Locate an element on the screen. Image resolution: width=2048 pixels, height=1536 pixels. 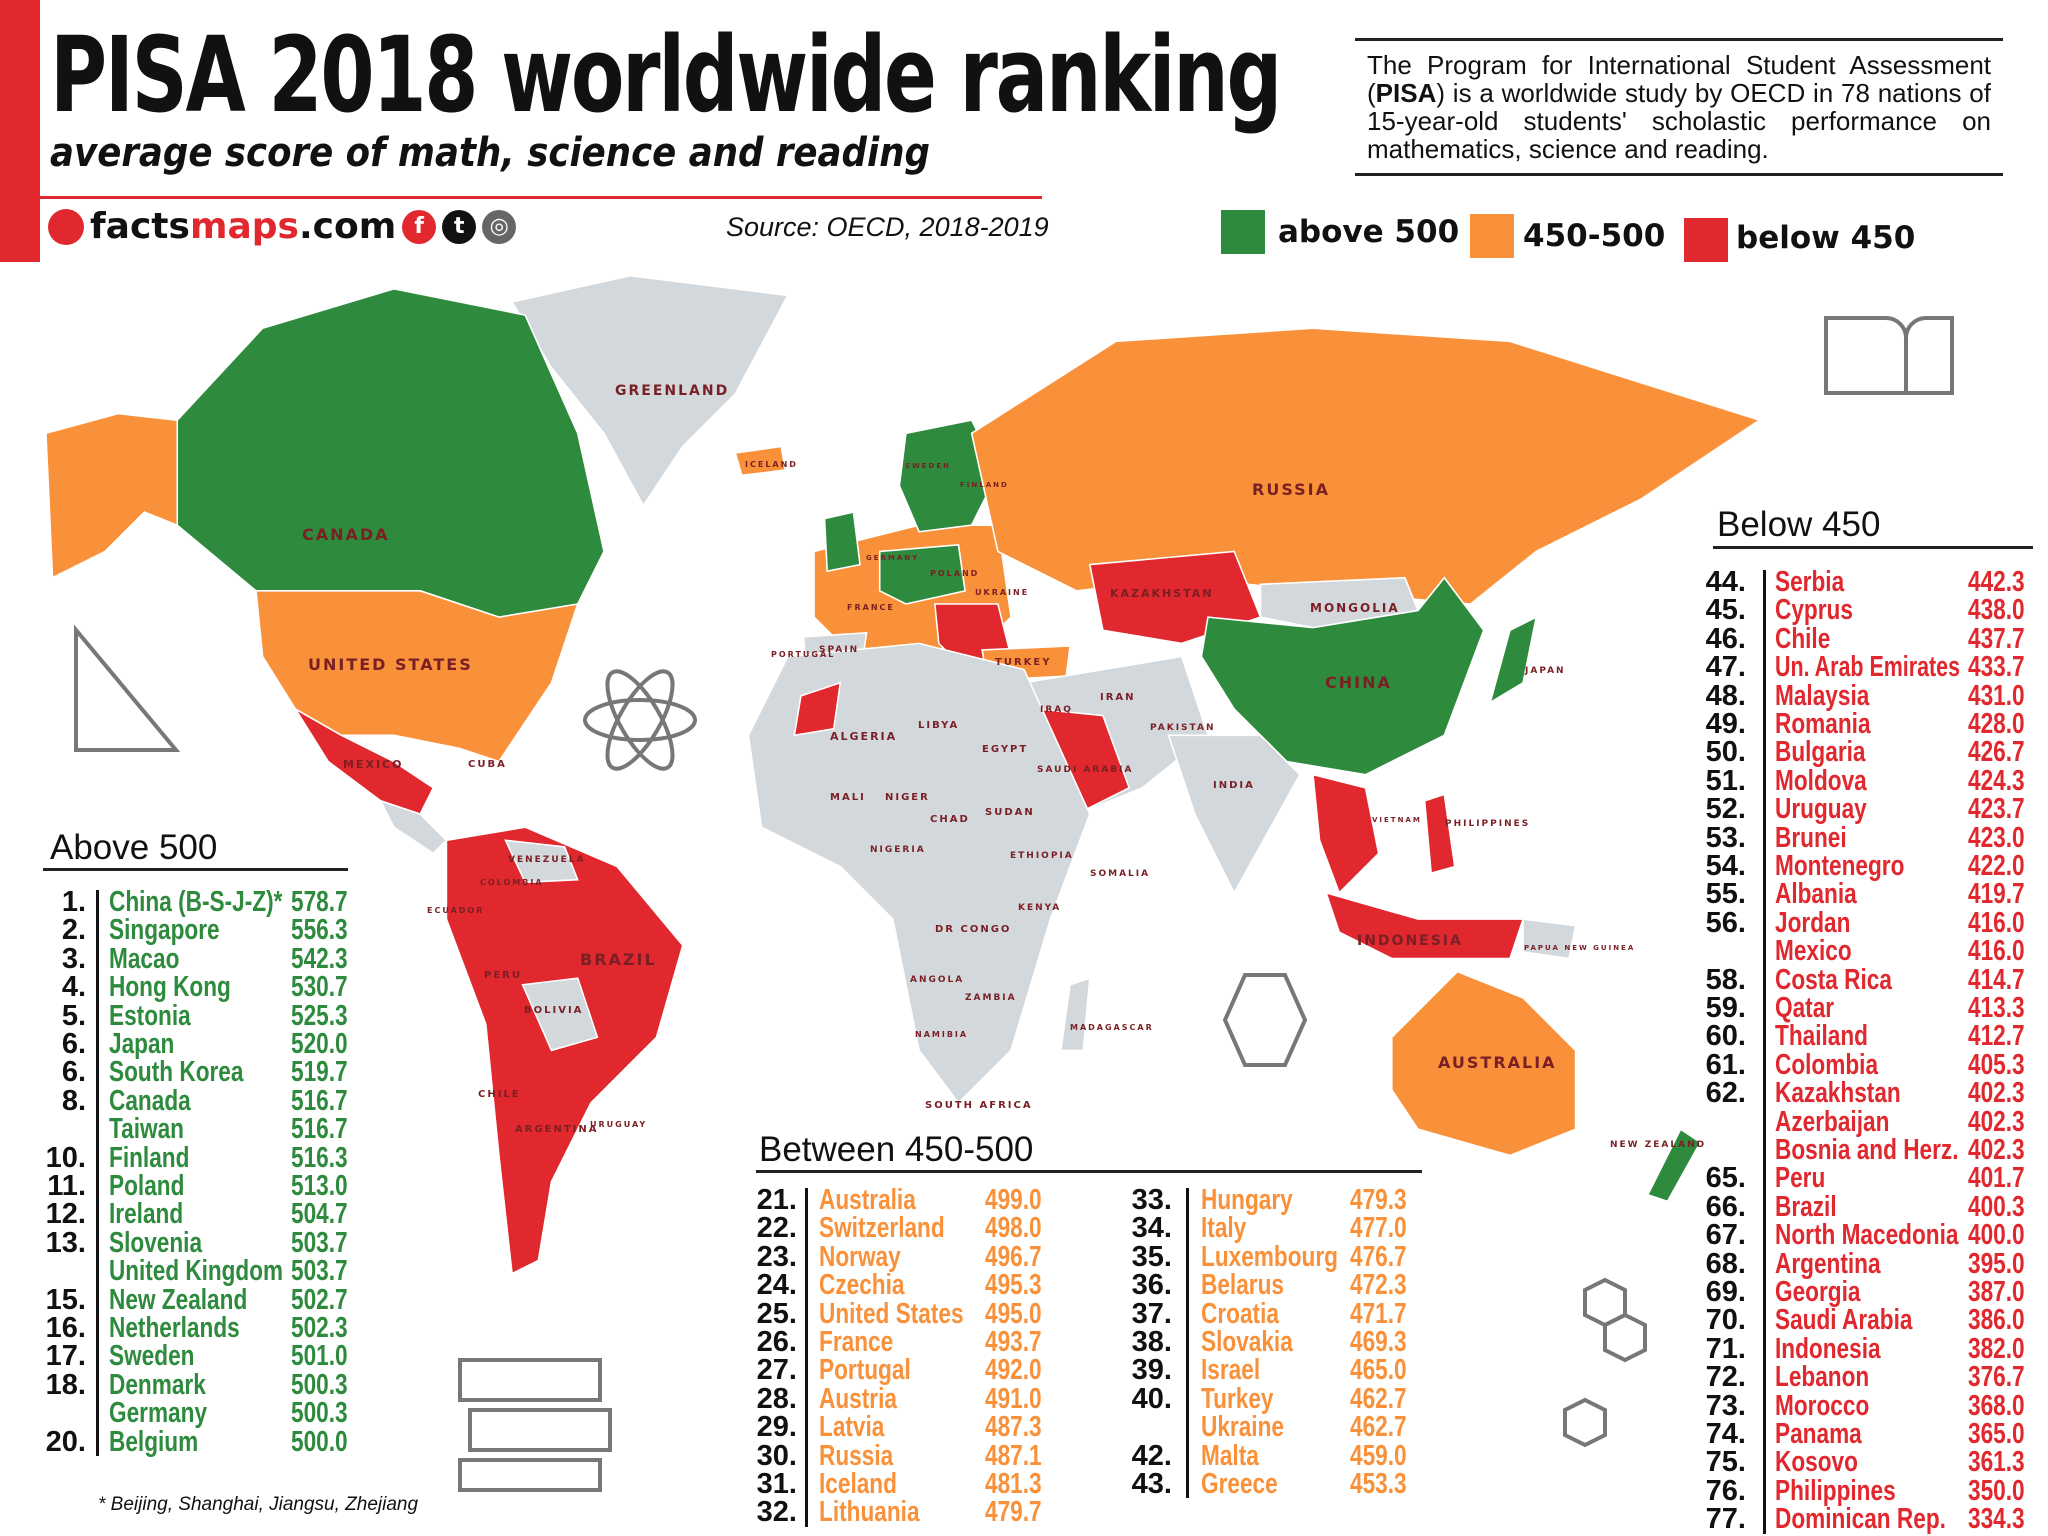
score: 386.0 is located at coordinates (1996, 1320).